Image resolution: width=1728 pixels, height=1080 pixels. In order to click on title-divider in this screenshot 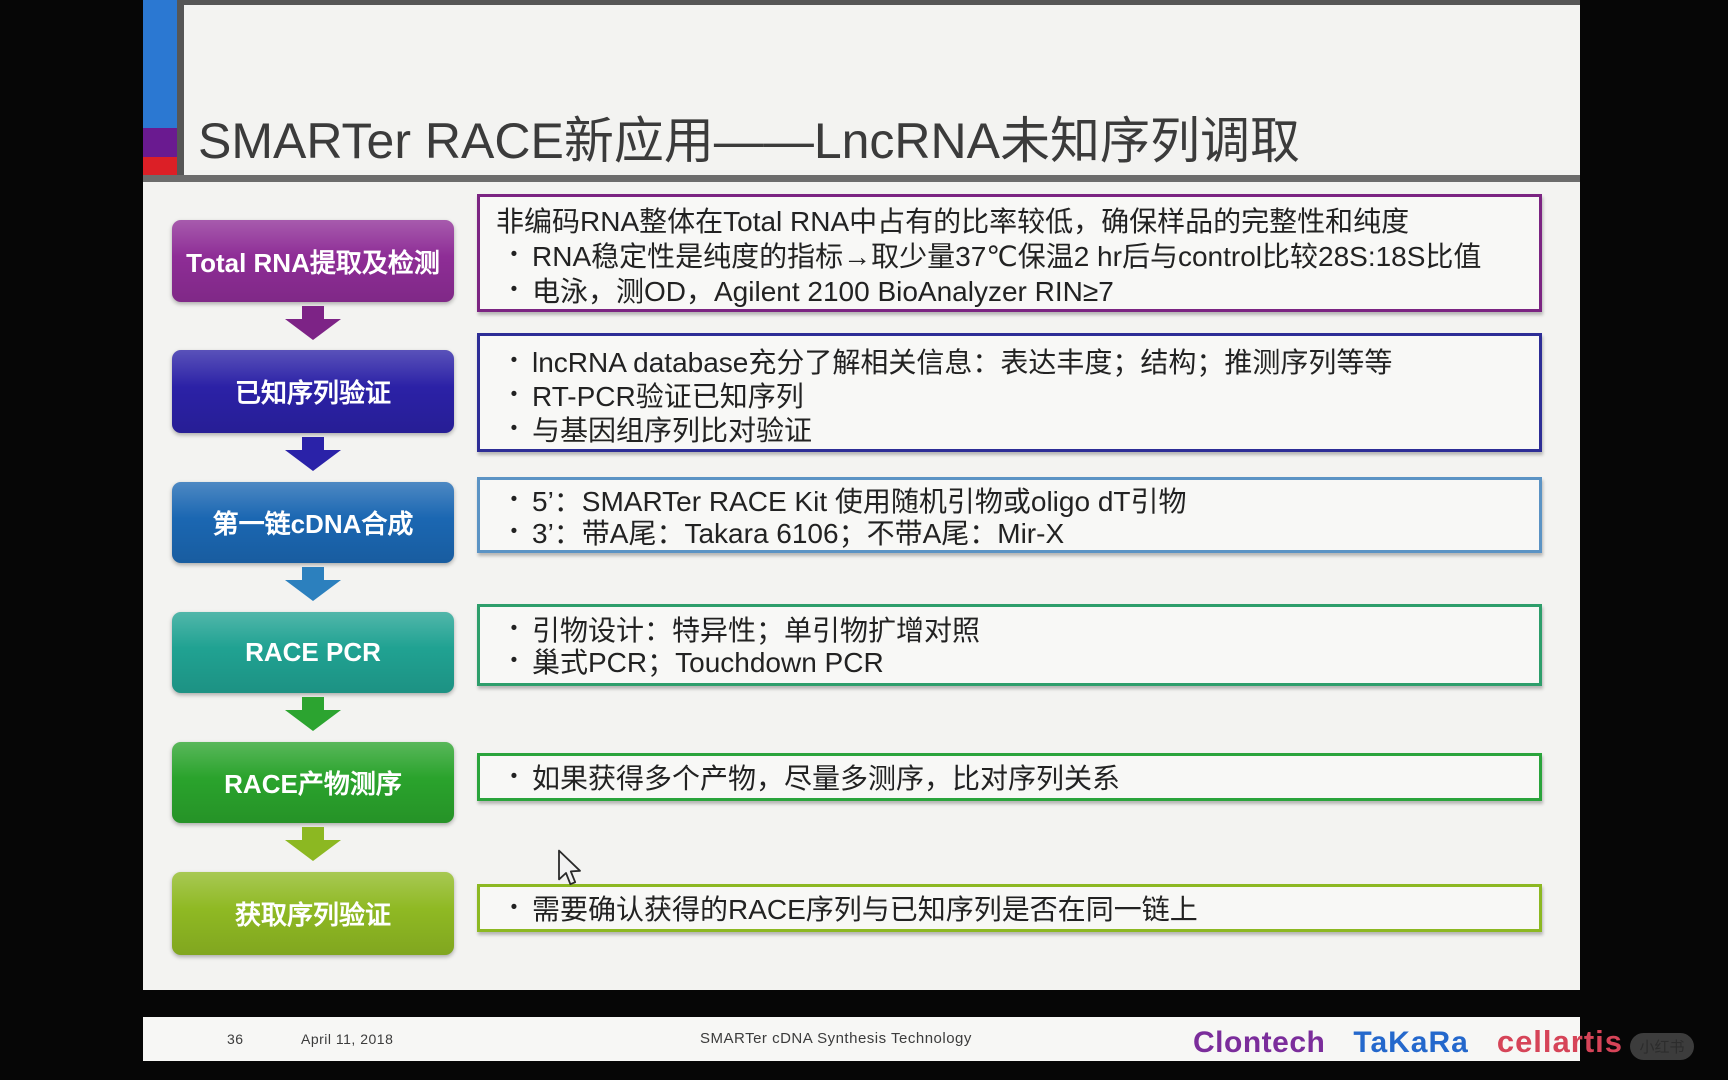, I will do `click(861, 178)`.